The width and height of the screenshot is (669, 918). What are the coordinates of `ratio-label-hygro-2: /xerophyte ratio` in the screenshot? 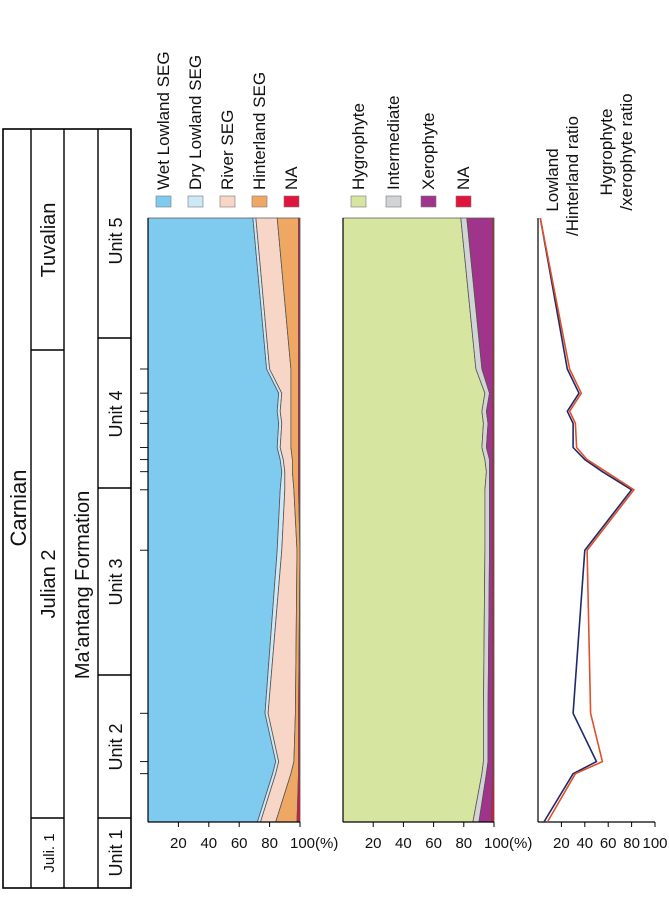 It's located at (626, 151).